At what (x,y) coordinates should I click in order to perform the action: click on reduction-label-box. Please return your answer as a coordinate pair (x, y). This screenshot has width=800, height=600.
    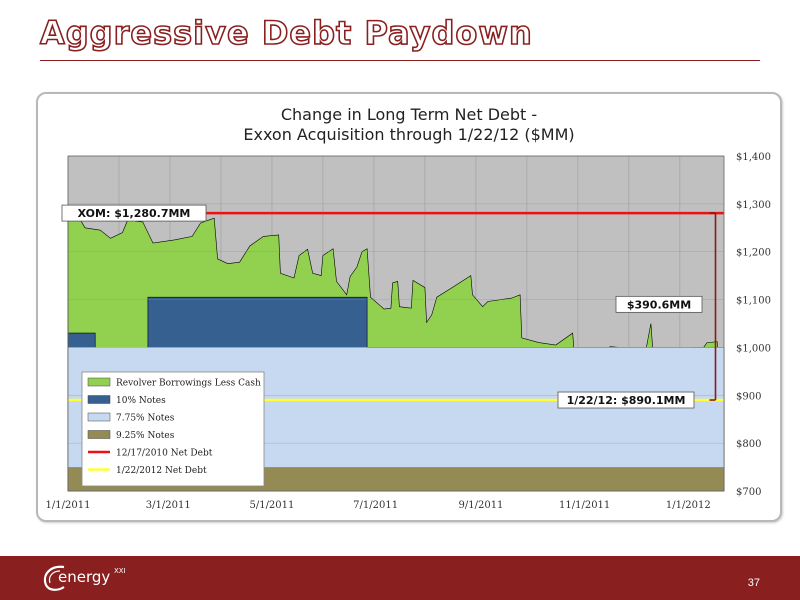
    Looking at the image, I should click on (659, 304).